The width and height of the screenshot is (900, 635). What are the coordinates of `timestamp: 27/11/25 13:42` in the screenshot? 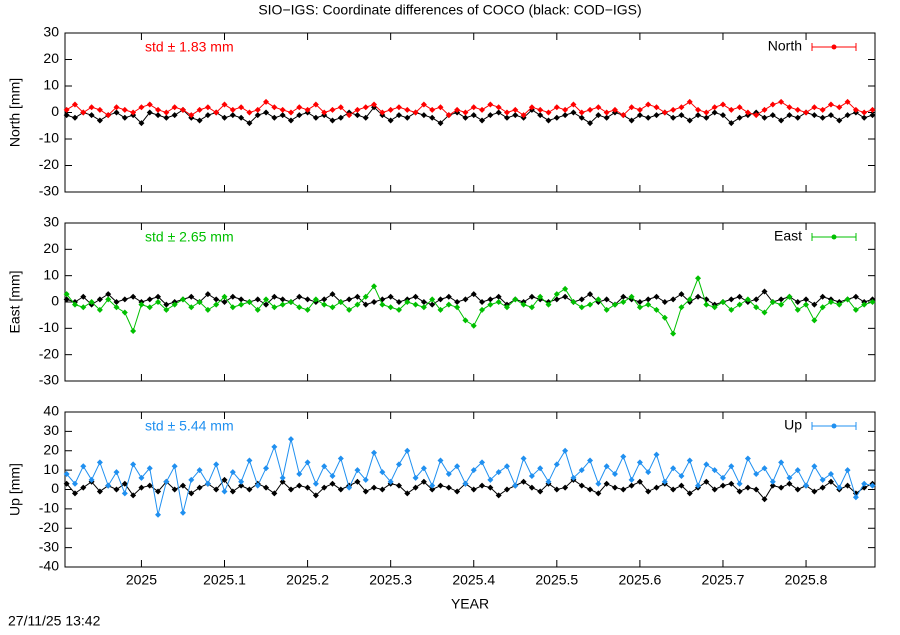 It's located at (54, 621).